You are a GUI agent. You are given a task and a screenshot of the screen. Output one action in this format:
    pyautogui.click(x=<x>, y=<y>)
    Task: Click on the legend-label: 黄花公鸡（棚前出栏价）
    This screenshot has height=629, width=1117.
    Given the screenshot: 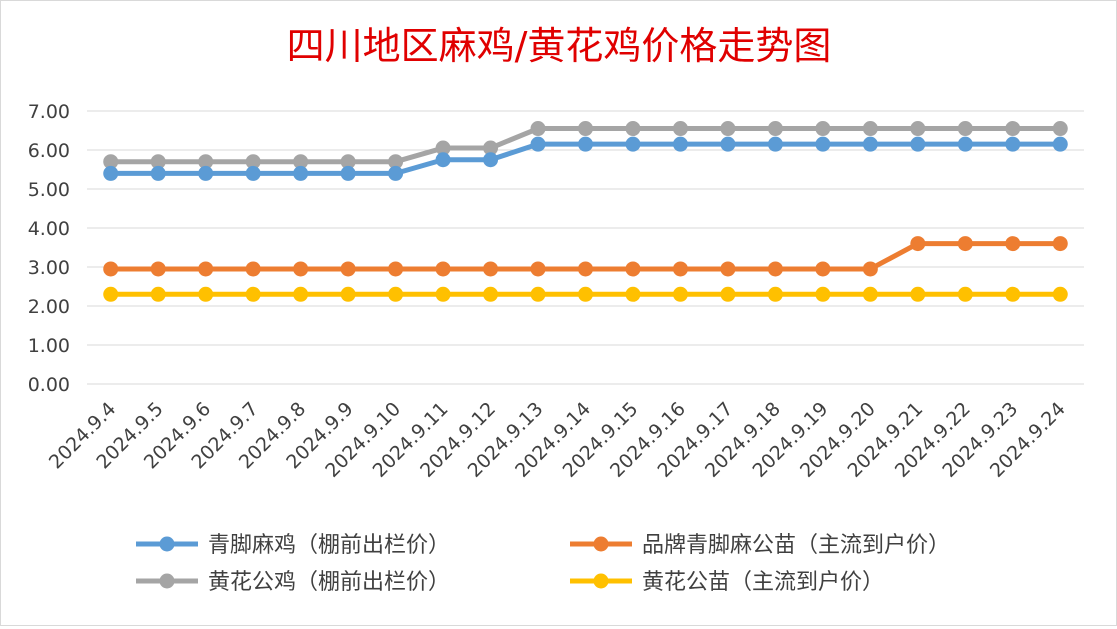 What is the action you would take?
    pyautogui.click(x=329, y=582)
    